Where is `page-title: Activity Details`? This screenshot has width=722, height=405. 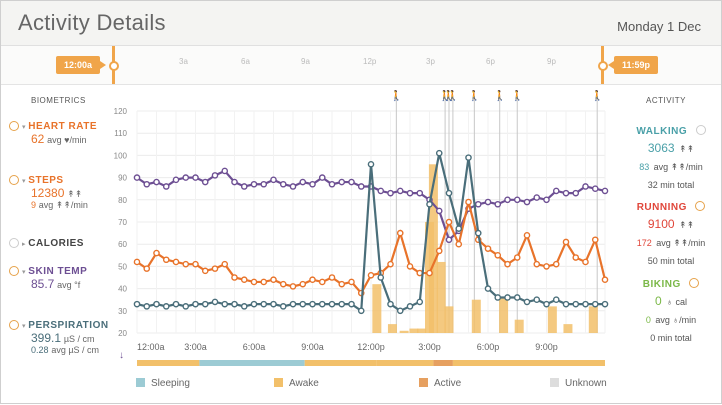
page-title: Activity Details is located at coordinates (92, 22).